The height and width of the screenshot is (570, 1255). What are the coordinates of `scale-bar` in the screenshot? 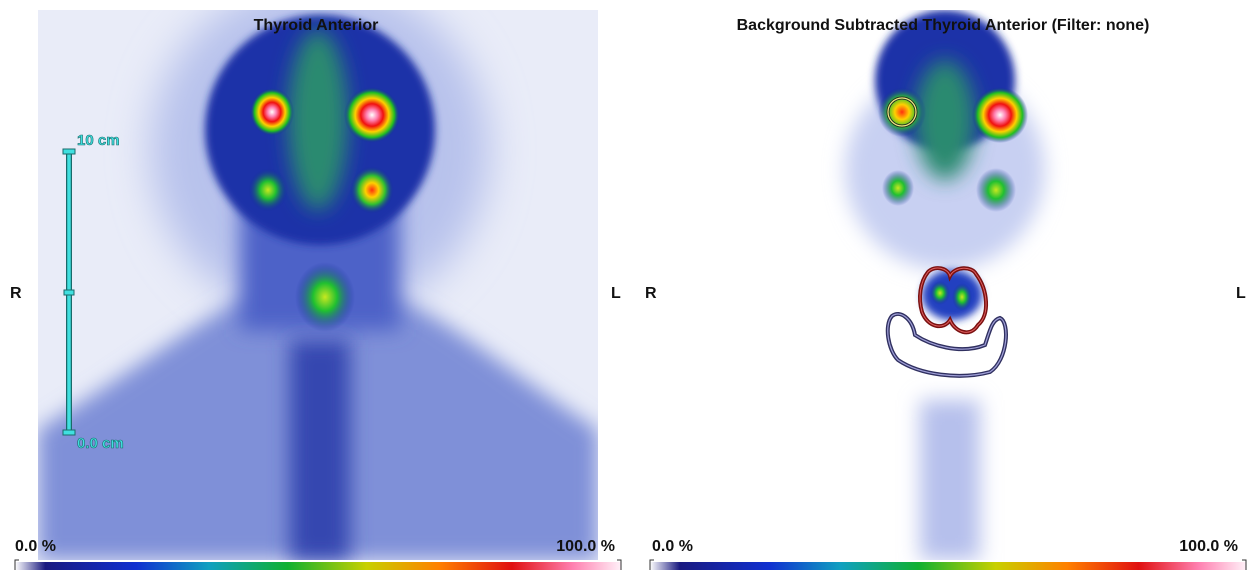 It's located at (69, 292).